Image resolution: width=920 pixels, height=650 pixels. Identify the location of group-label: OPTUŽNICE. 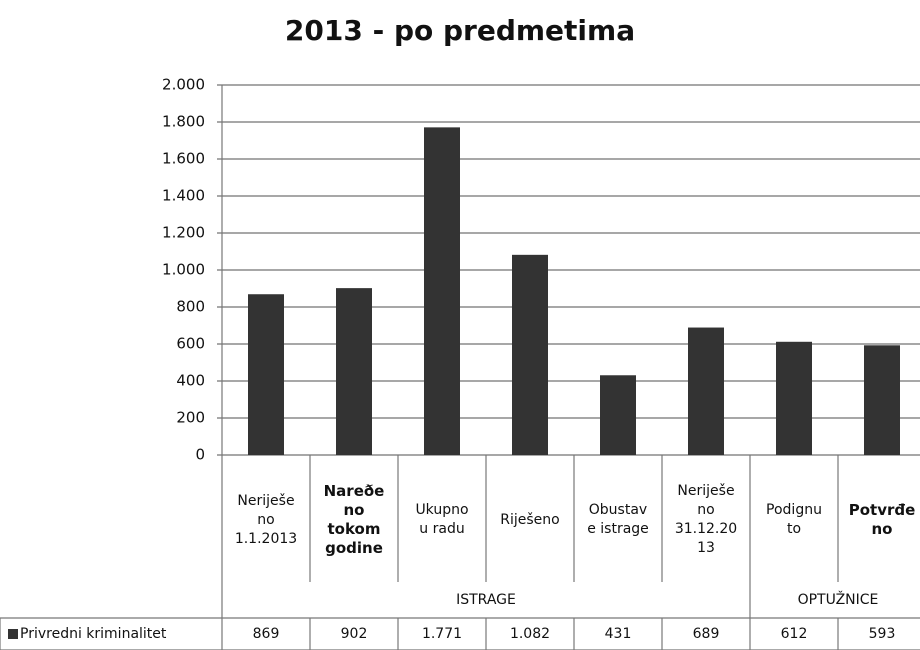
(838, 599).